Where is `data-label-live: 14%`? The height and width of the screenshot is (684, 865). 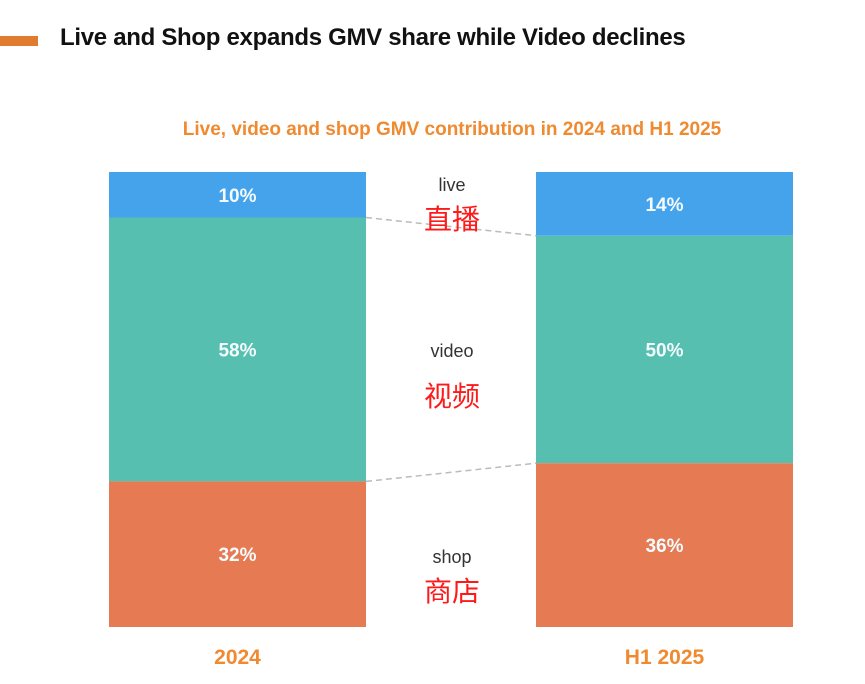 data-label-live: 14% is located at coordinates (664, 205).